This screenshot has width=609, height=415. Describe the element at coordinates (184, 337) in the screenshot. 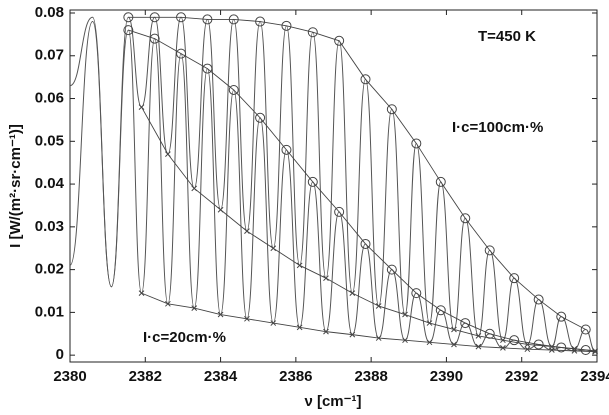

I see `annotation: I·c=20cm·%` at that location.